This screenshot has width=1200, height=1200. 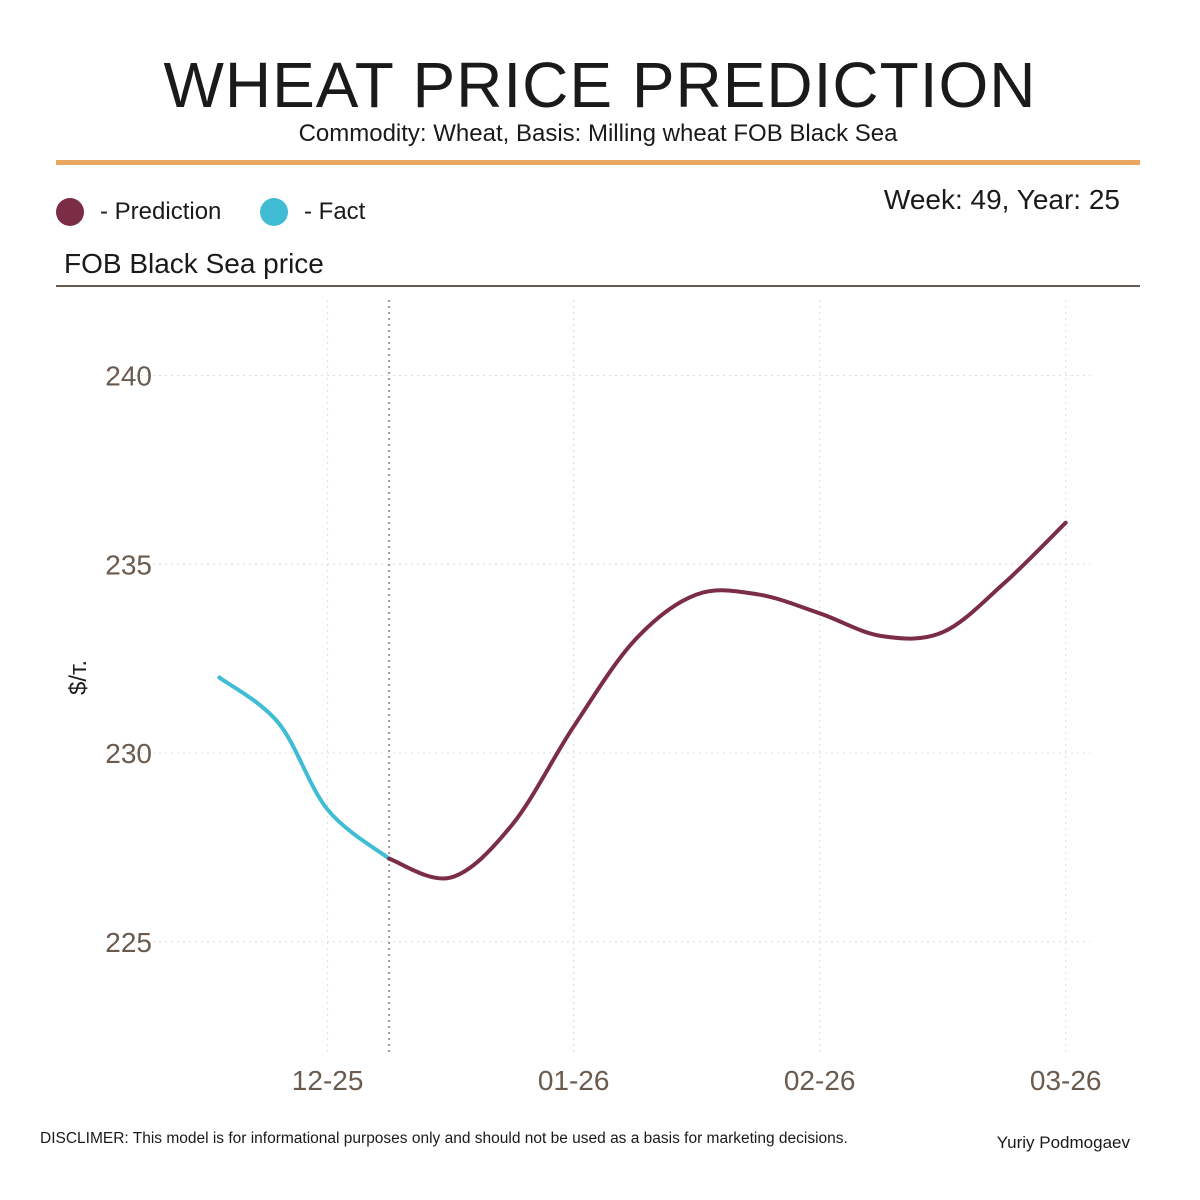 What do you see at coordinates (128, 376) in the screenshot?
I see `y-tick-label: 240` at bounding box center [128, 376].